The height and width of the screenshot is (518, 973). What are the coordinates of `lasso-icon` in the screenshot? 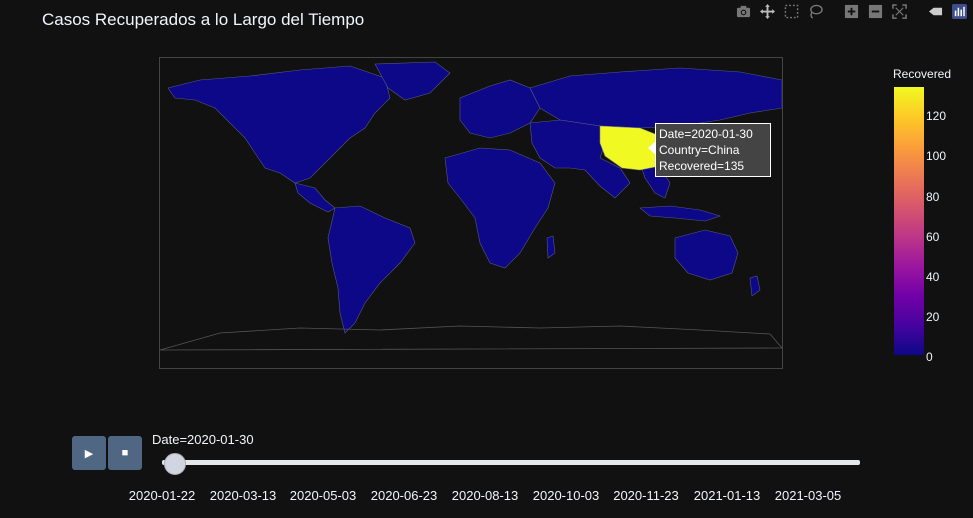 It's located at (815, 11).